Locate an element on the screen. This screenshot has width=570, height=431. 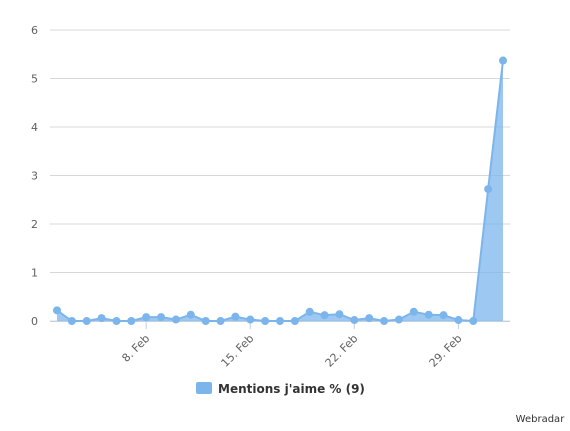
x-tick-label: 29. Feb is located at coordinates (446, 351).